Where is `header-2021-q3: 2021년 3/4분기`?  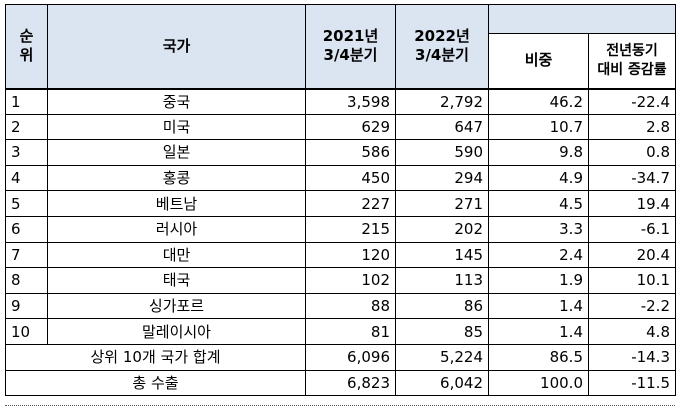 header-2021-q3: 2021년 3/4분기 is located at coordinates (350, 46).